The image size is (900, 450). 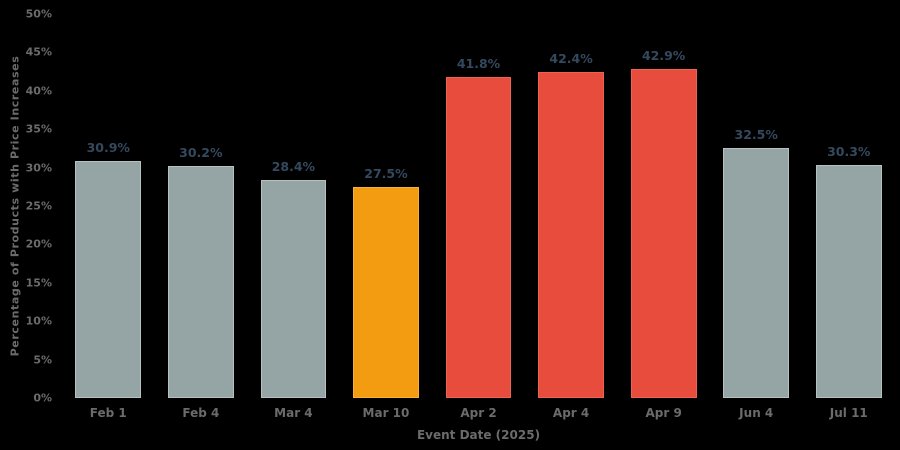 I want to click on bar-value-label: 41.8%, so click(x=478, y=63).